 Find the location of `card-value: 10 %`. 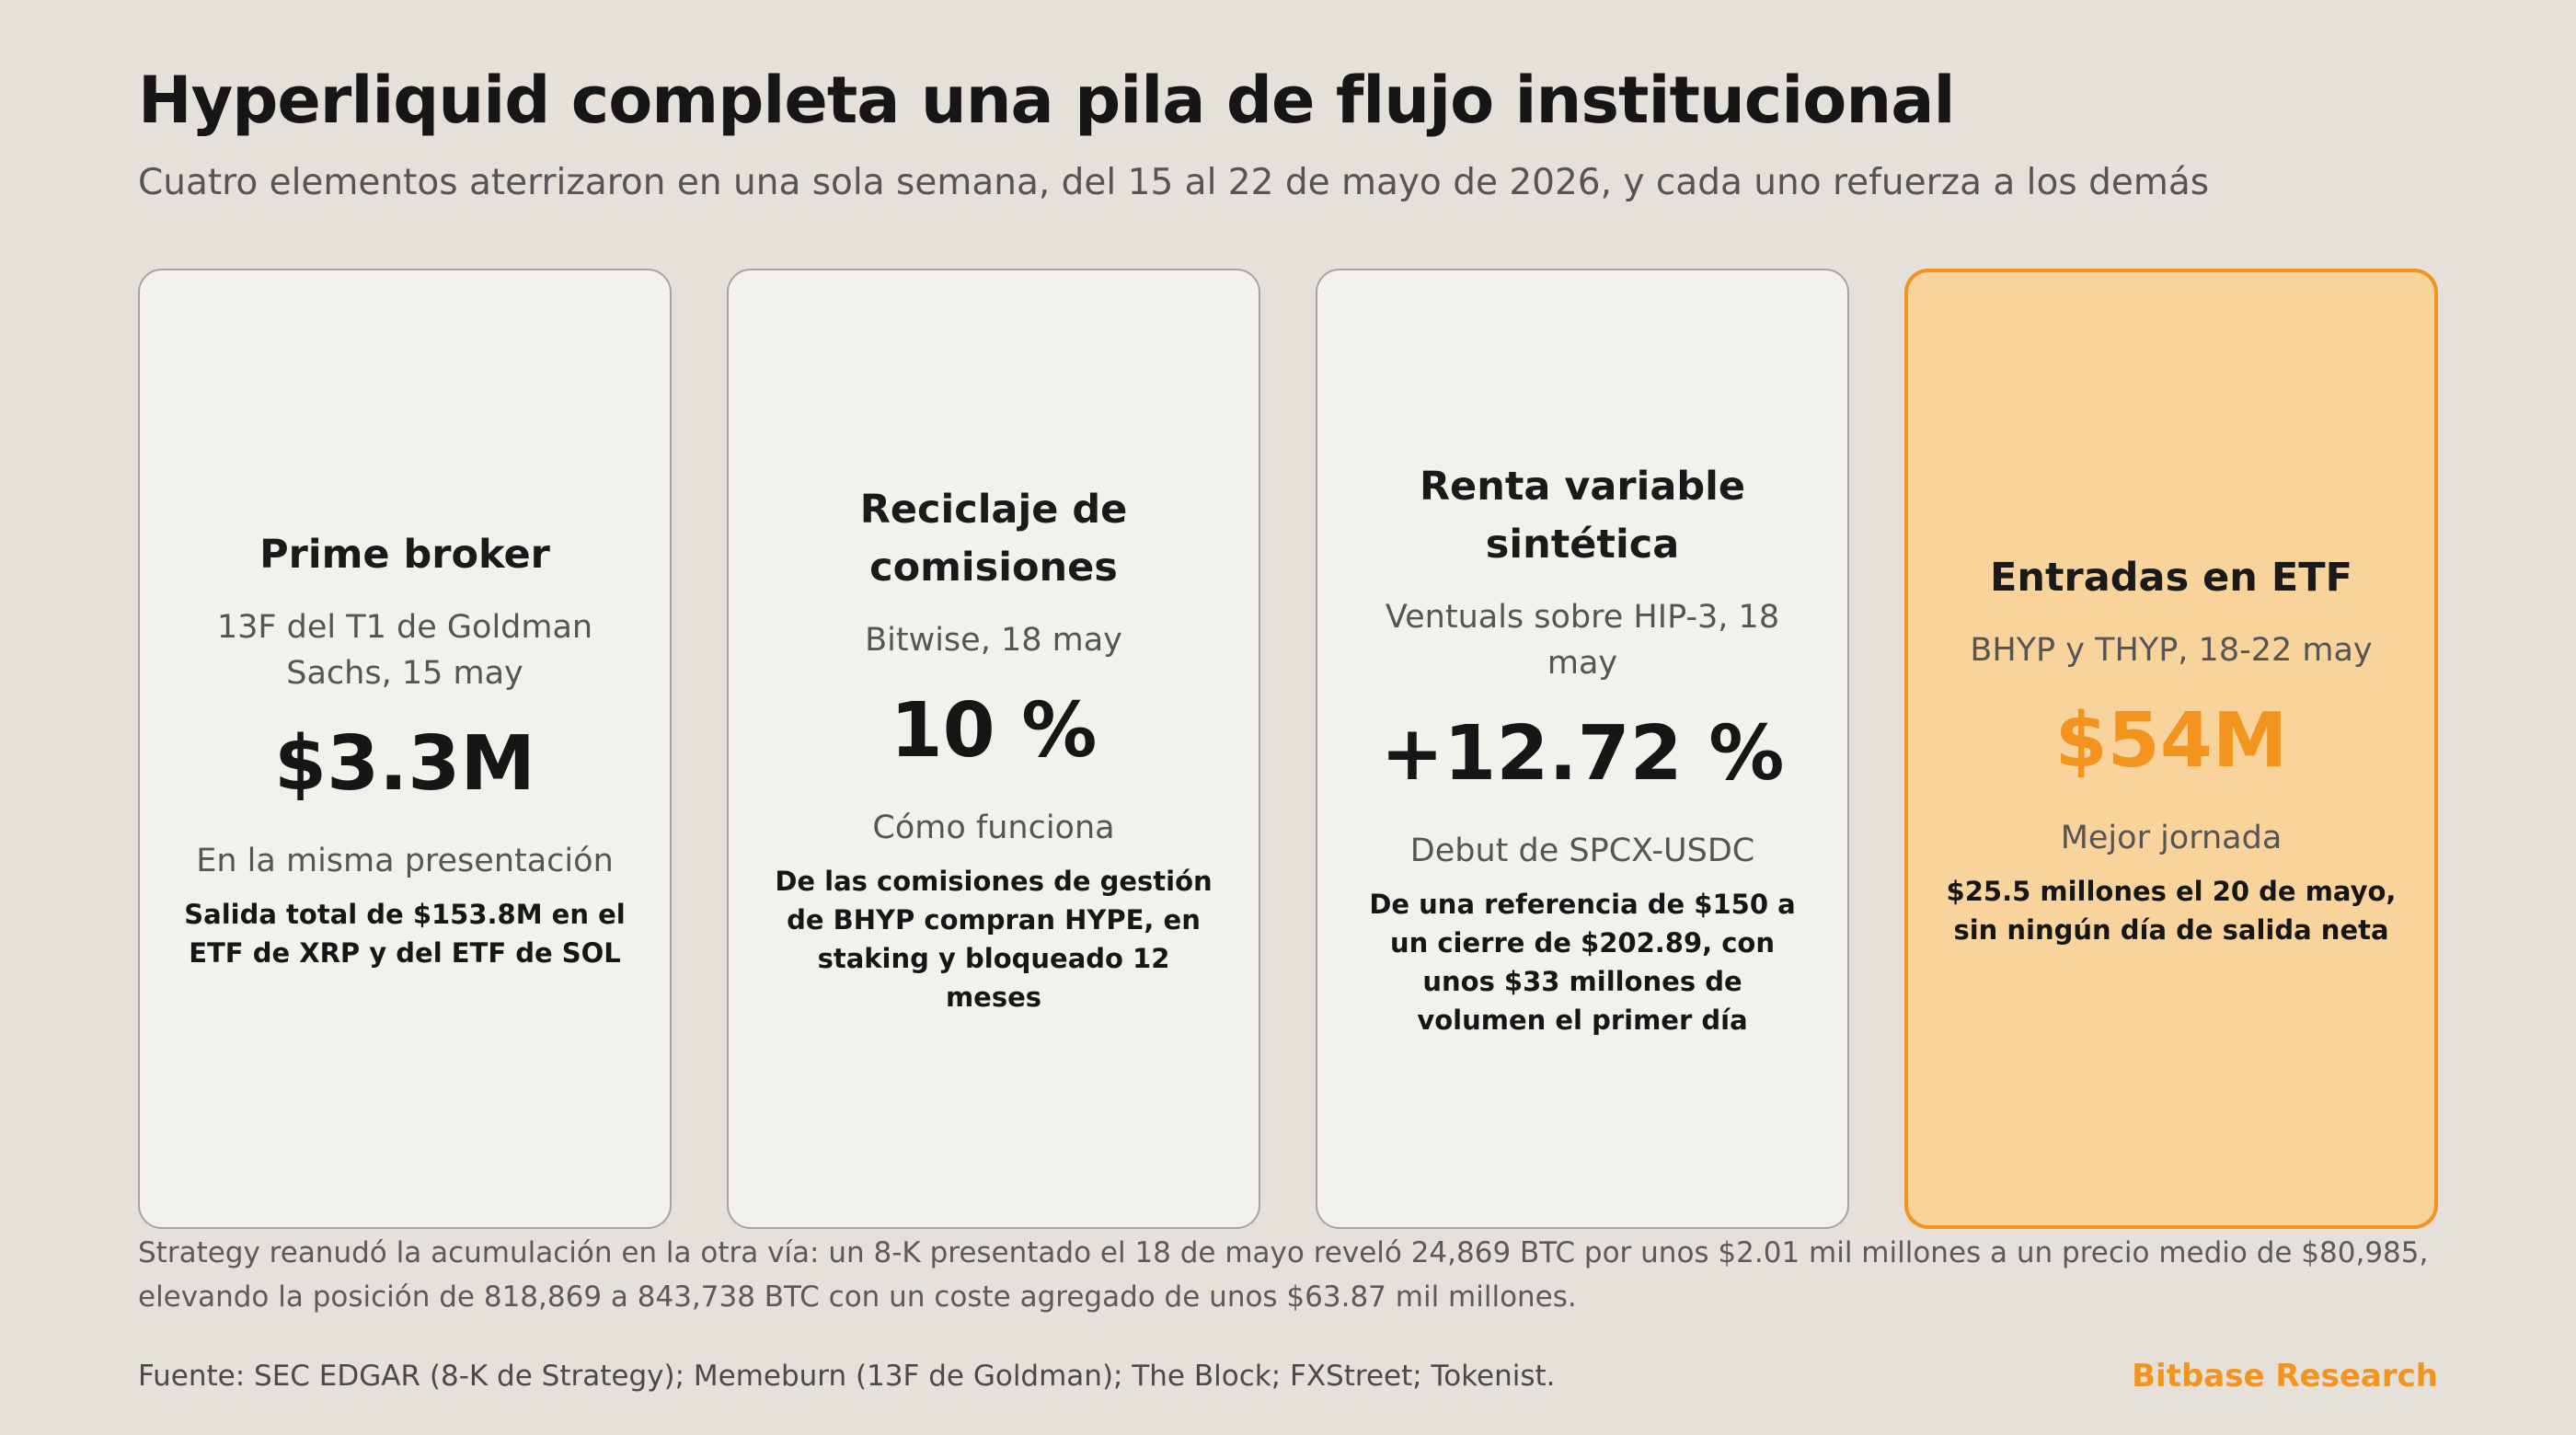

card-value: 10 % is located at coordinates (994, 731).